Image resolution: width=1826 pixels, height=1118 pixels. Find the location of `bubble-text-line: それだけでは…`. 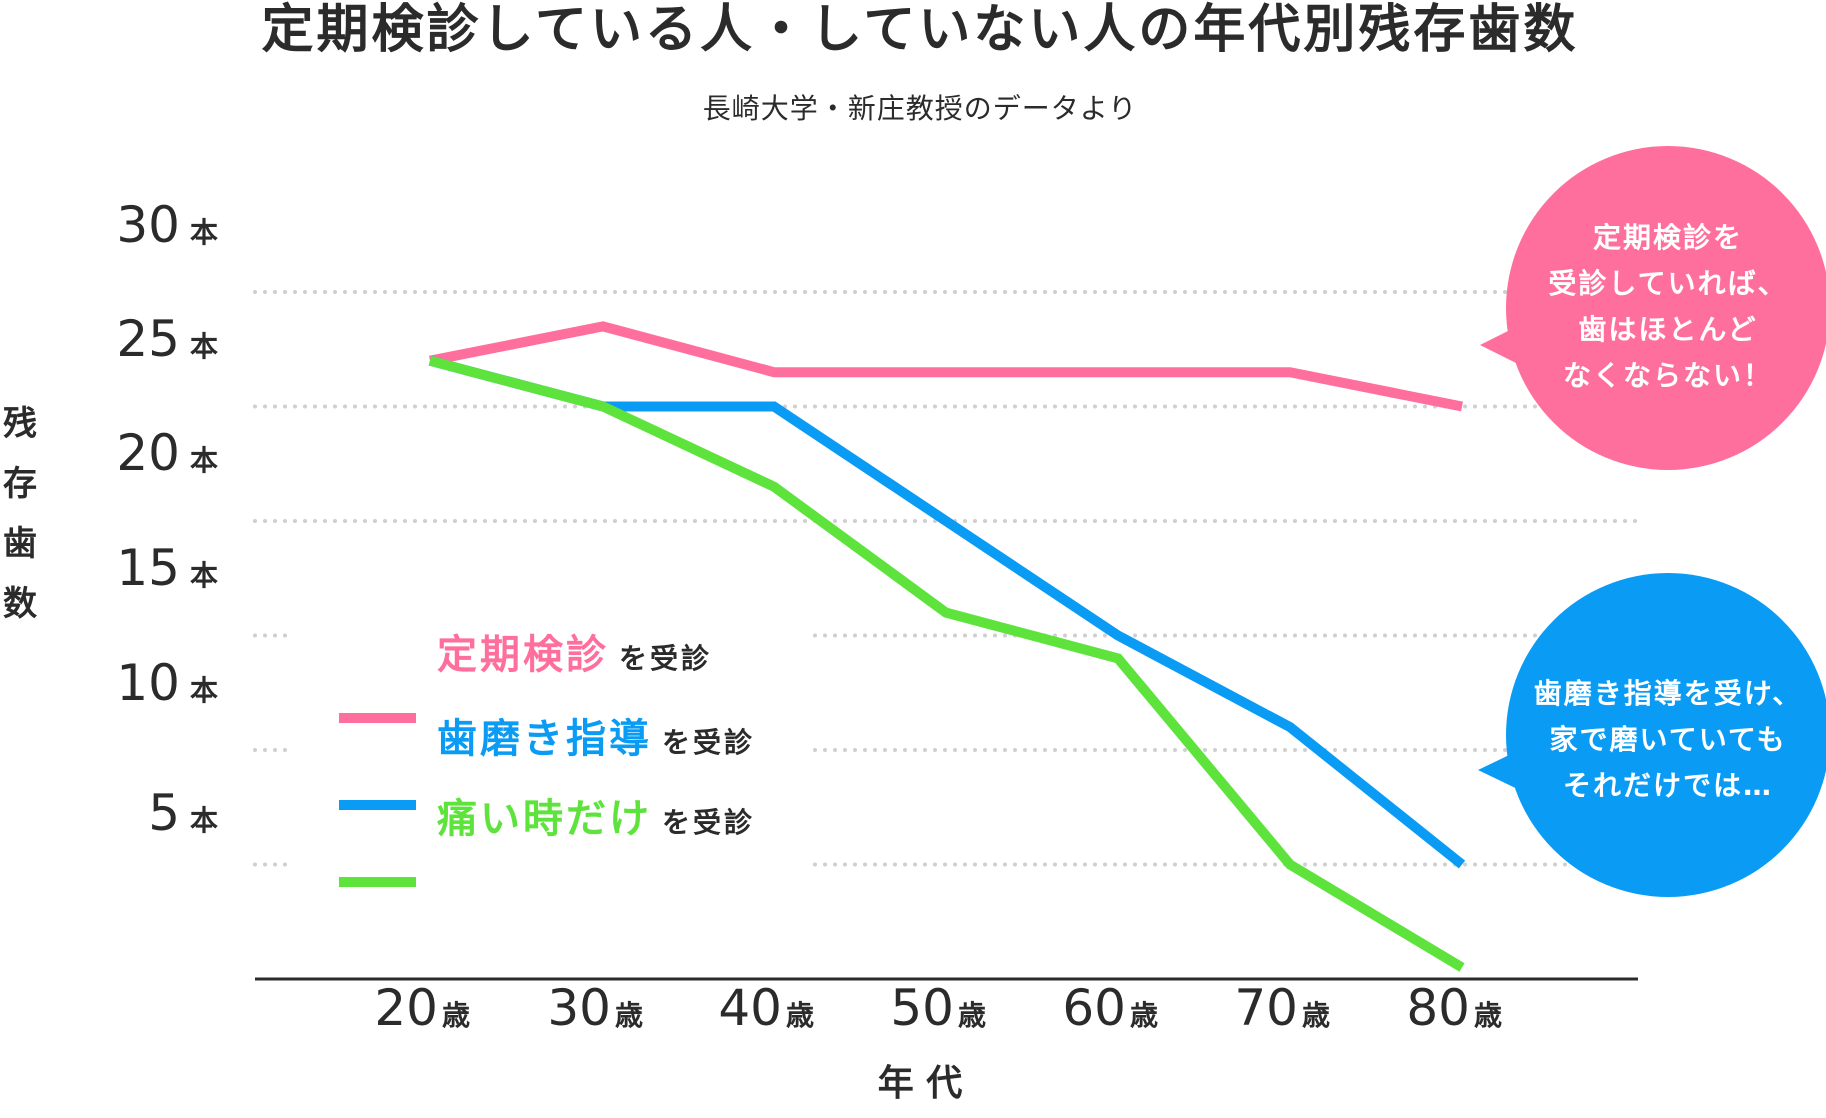

bubble-text-line: それだけでは… is located at coordinates (1668, 785).